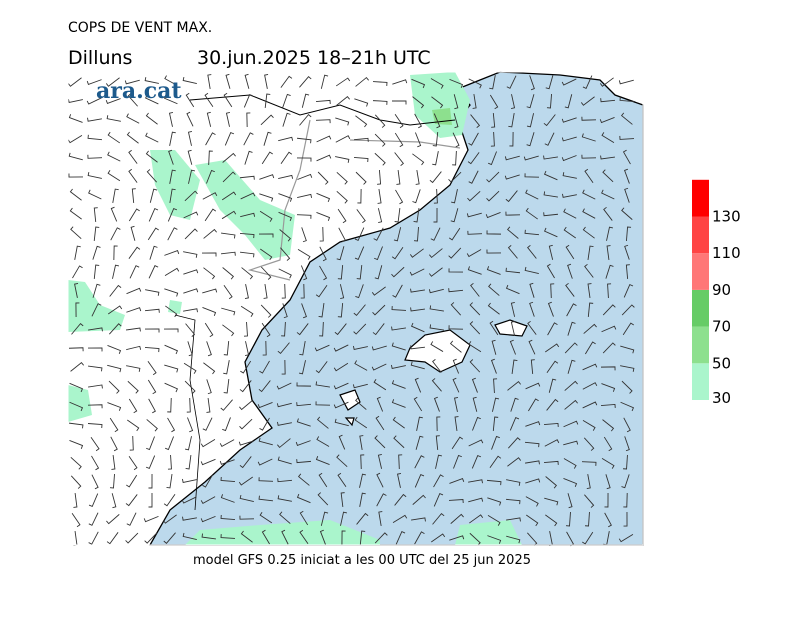  I want to click on ibiza, so click(350, 408).